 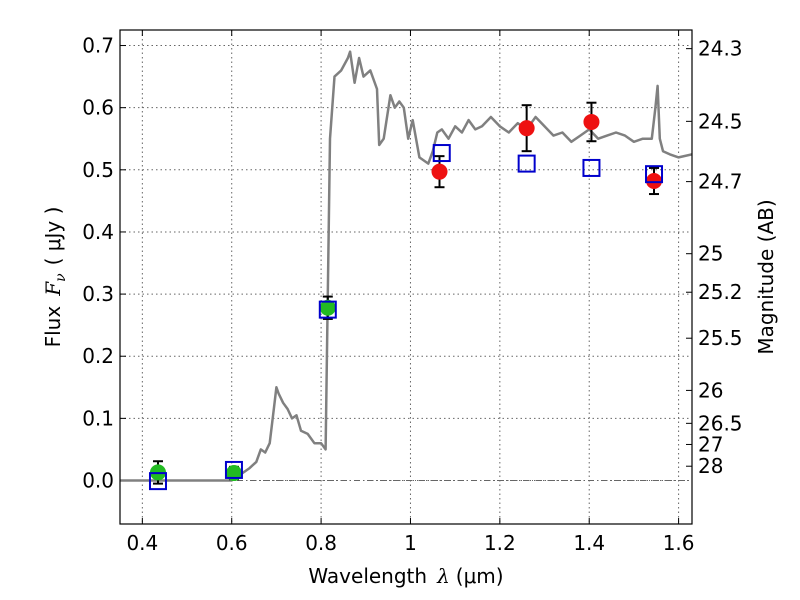 I want to click on y2-tick-label: 25, so click(x=710, y=254).